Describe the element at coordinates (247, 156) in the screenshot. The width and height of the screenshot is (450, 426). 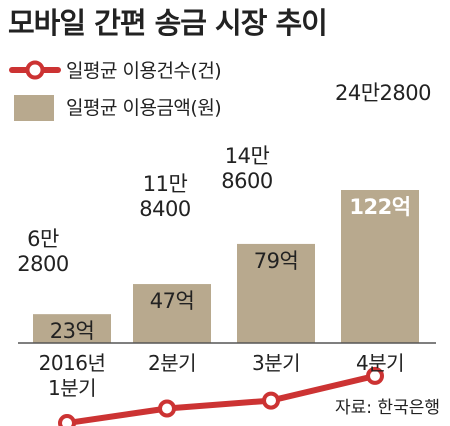
I see `line-value-label: 14만` at that location.